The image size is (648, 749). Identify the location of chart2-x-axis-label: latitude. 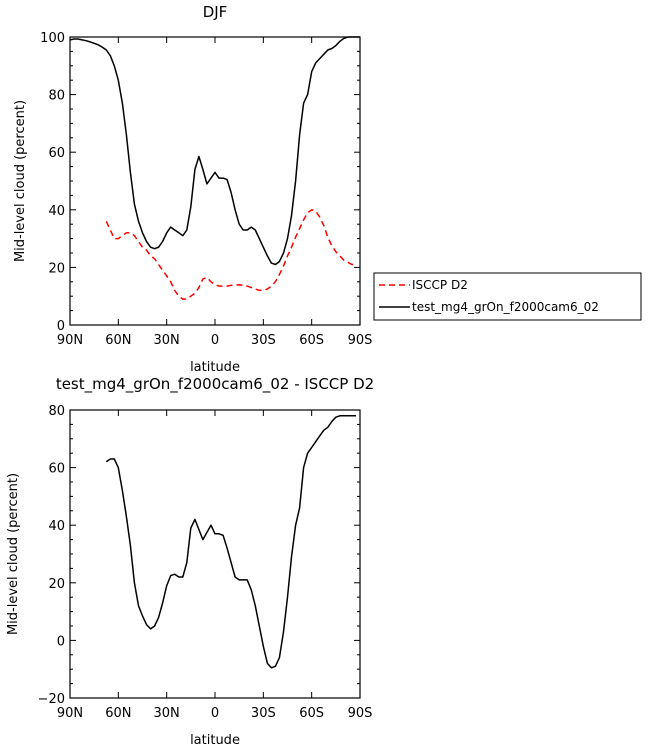
(215, 740).